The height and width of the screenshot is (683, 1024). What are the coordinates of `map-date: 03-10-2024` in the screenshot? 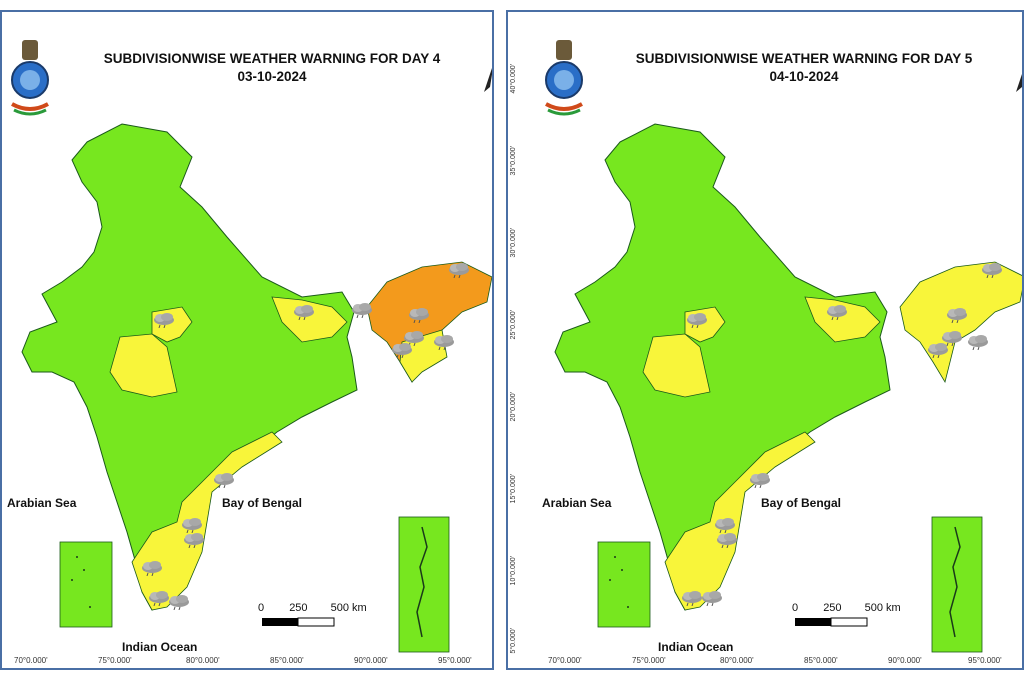 It's located at (272, 76).